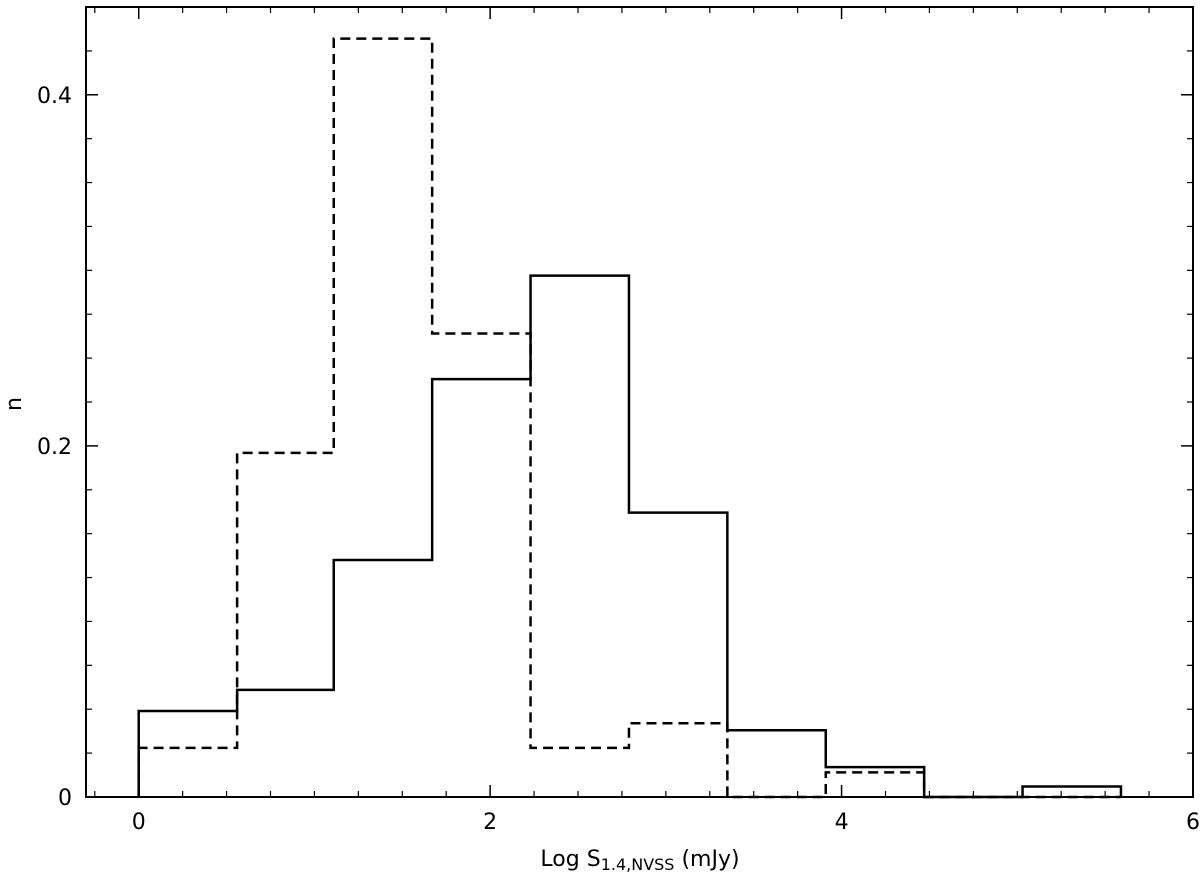  Describe the element at coordinates (54, 447) in the screenshot. I see `y-tick-label: 0.2` at that location.